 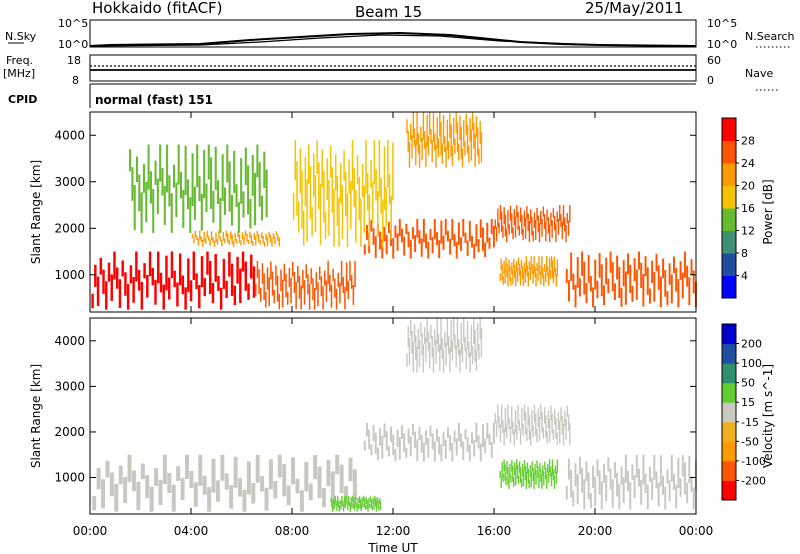 What do you see at coordinates (292, 531) in the screenshot?
I see `x-tick-label: 08:00` at bounding box center [292, 531].